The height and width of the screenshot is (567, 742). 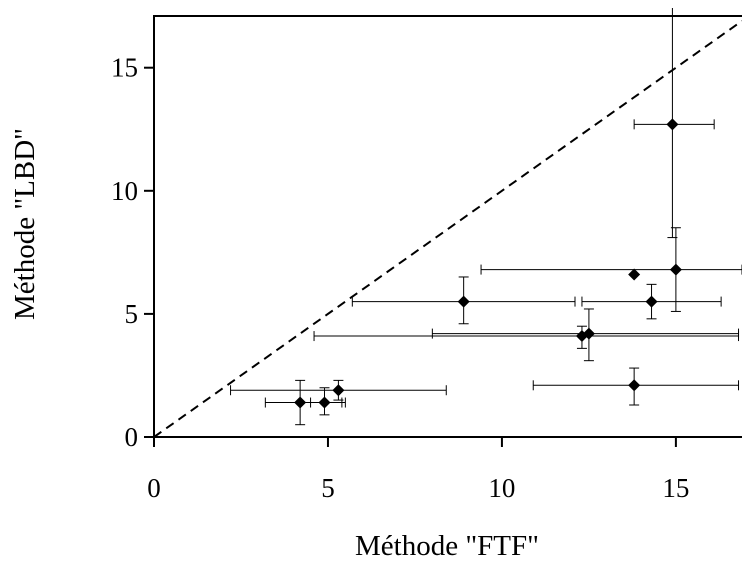 What do you see at coordinates (154, 488) in the screenshot?
I see `x-tick-label: 0` at bounding box center [154, 488].